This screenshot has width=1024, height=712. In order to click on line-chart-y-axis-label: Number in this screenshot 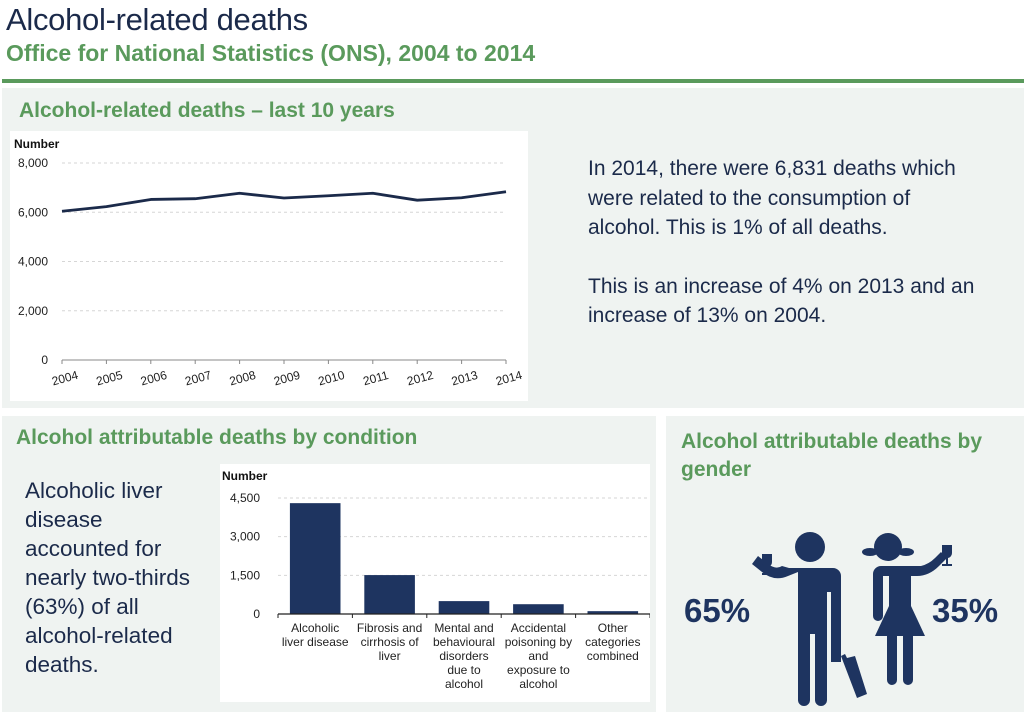, I will do `click(37, 144)`.